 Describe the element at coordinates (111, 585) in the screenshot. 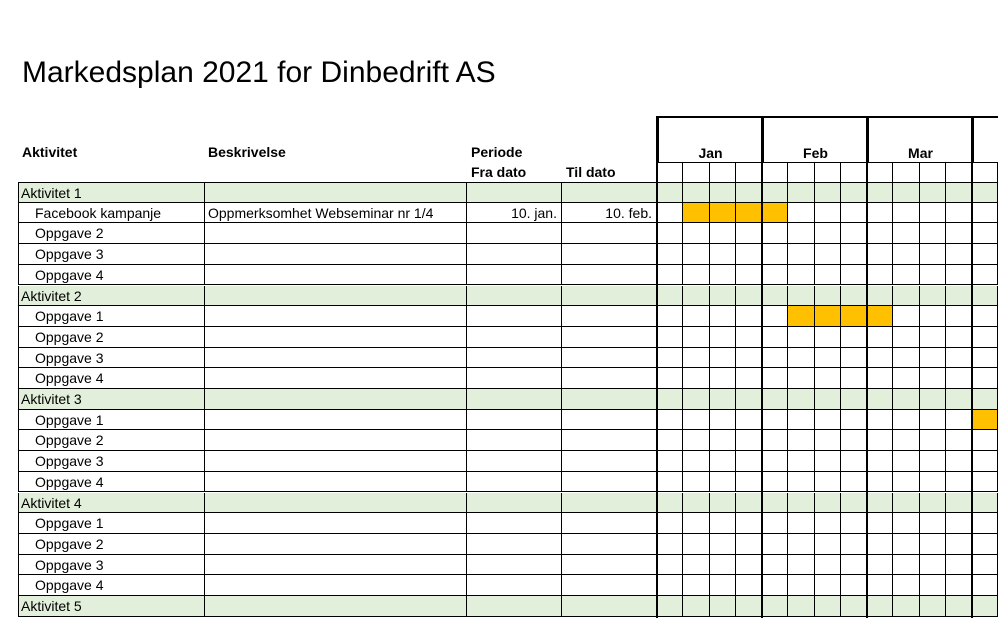

I see `activity-cell: Oppgave 4` at that location.